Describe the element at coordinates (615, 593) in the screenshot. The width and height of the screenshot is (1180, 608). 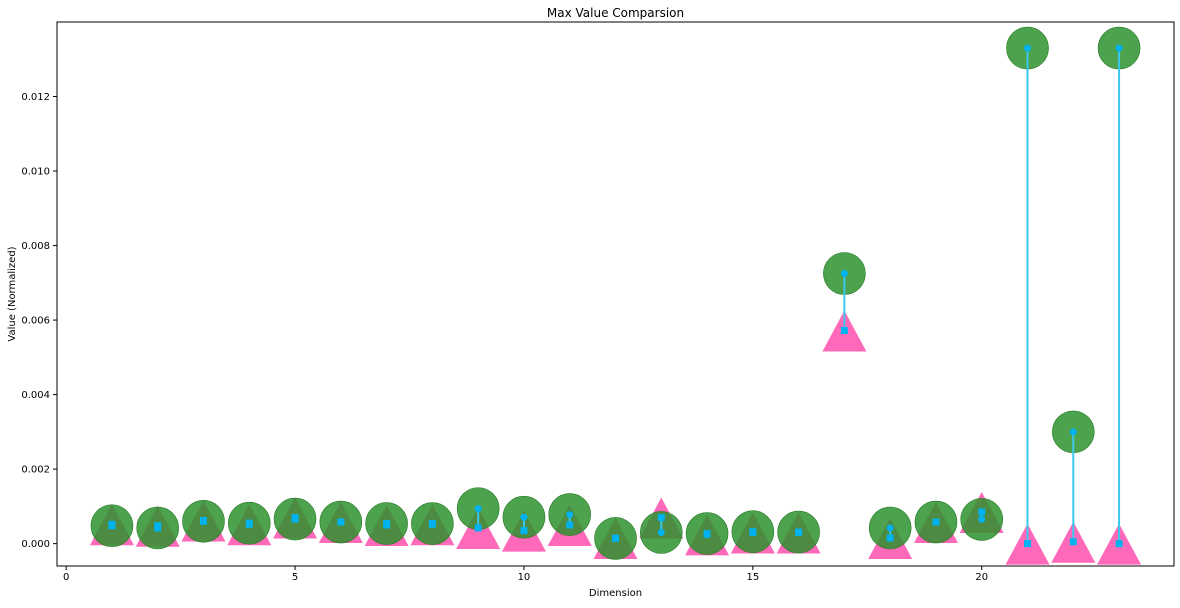
I see `x-axis-label: Dimension` at that location.